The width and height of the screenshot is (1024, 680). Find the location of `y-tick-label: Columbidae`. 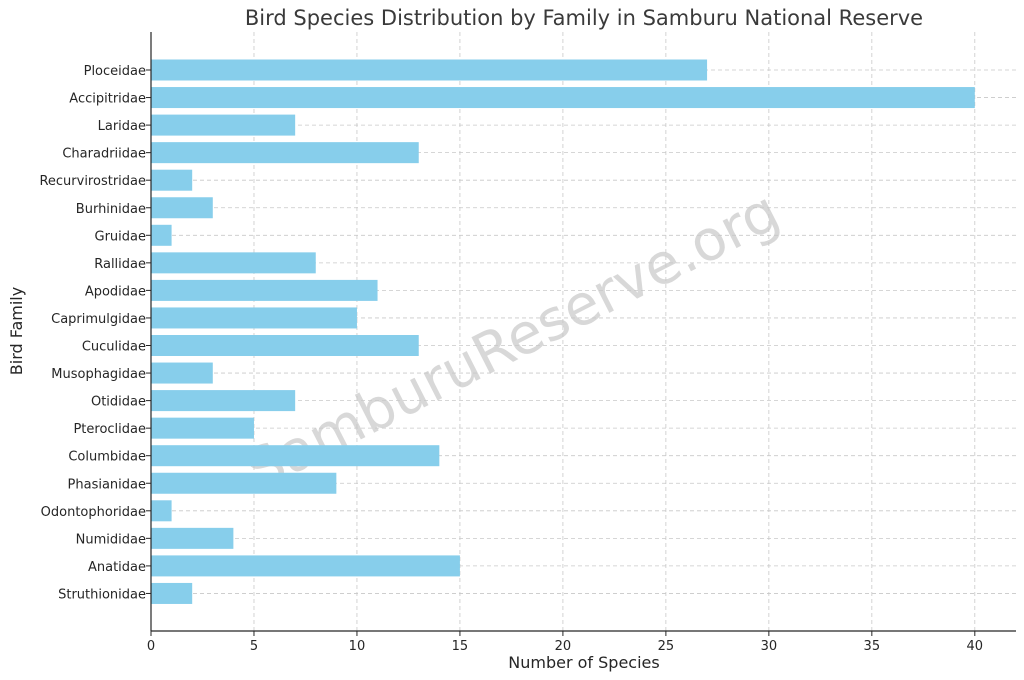

y-tick-label: Columbidae is located at coordinates (107, 457).